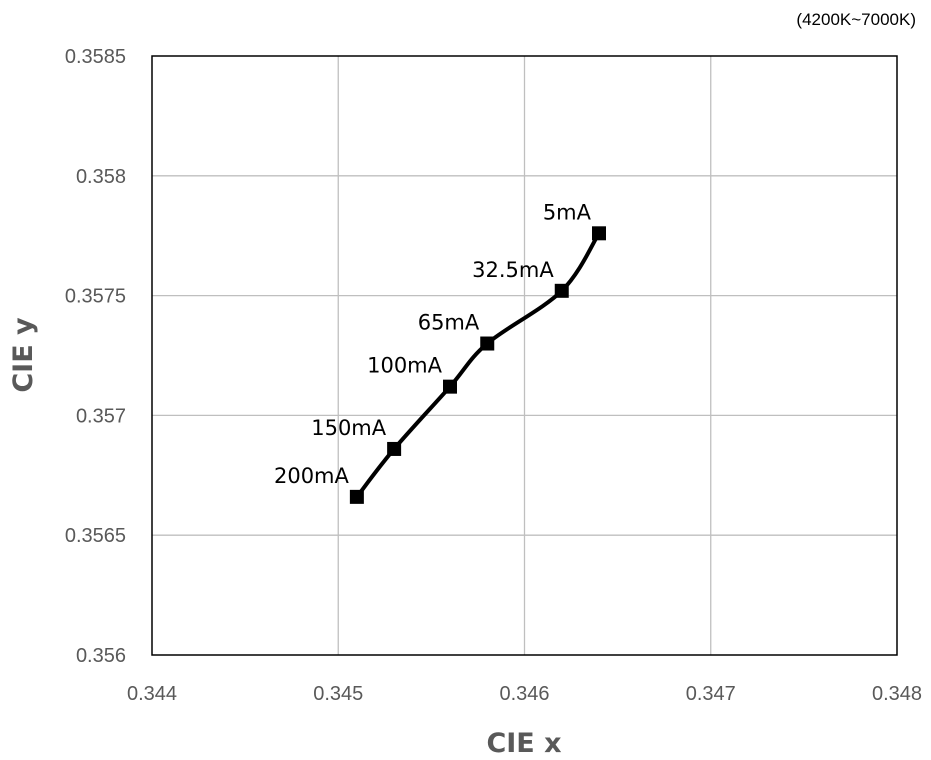 The height and width of the screenshot is (760, 931). What do you see at coordinates (101, 177) in the screenshot?
I see `y-tick-label: 0.358` at bounding box center [101, 177].